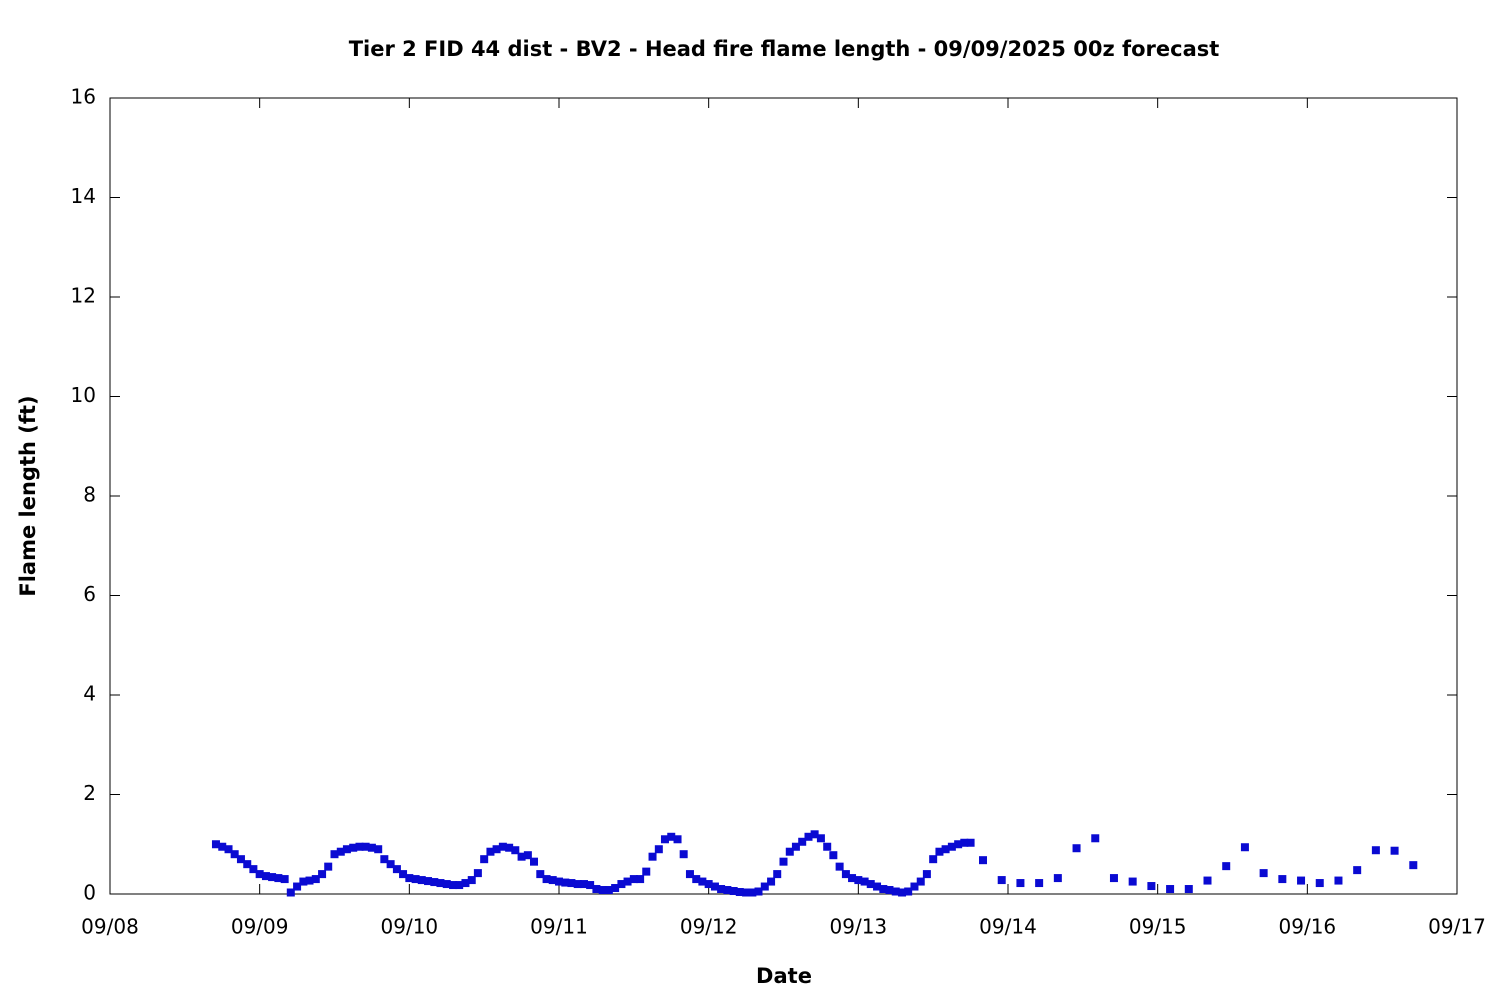 This screenshot has height=1000, width=1500. What do you see at coordinates (410, 927) in the screenshot?
I see `x-tick-label: 09/10` at bounding box center [410, 927].